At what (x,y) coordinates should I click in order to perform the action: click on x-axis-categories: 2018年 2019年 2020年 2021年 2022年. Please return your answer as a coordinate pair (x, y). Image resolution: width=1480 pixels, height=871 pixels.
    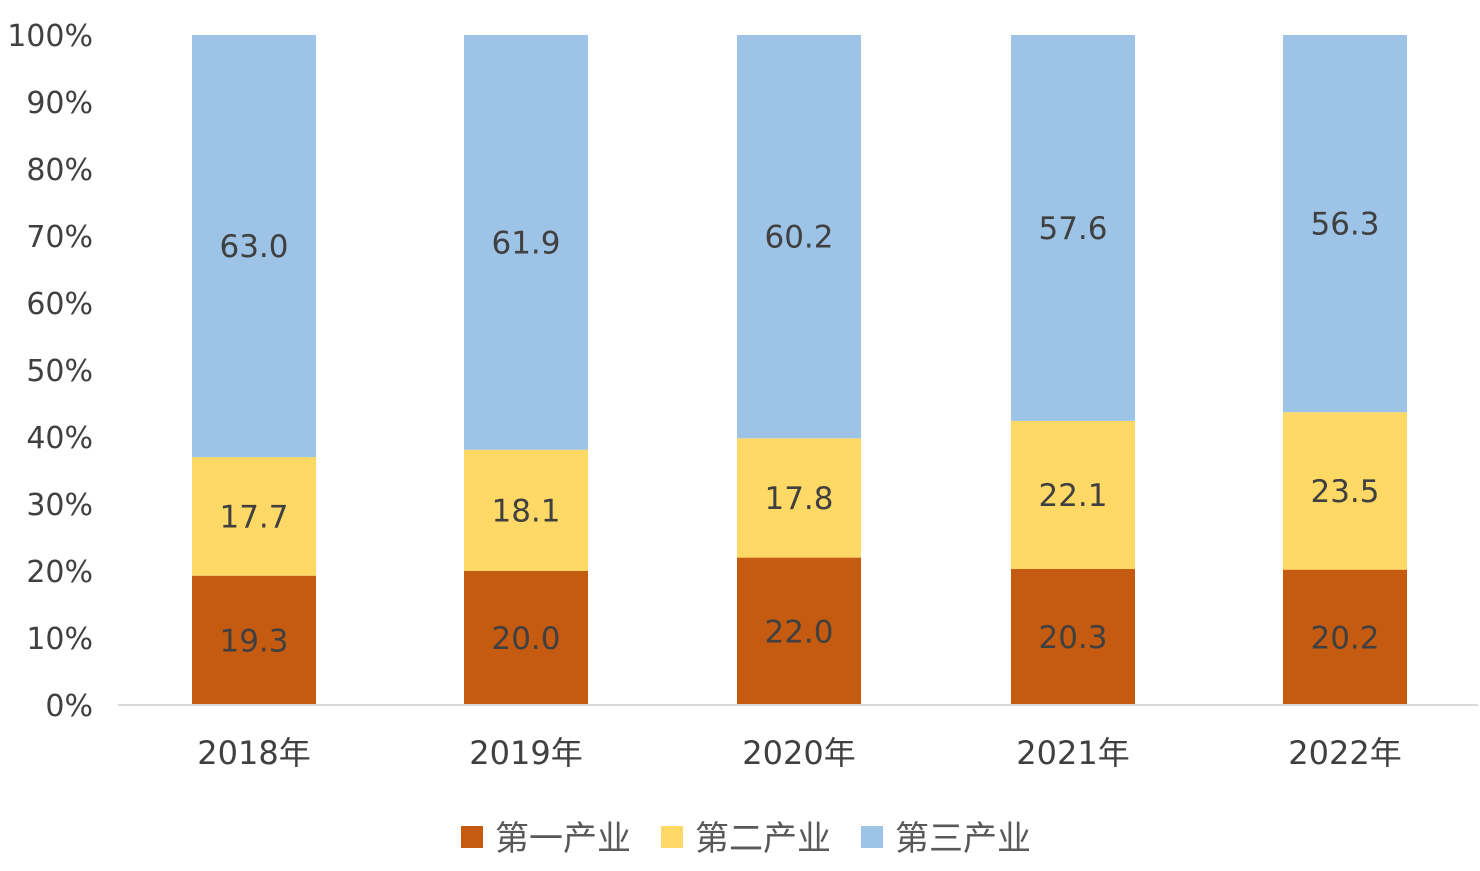
    Looking at the image, I should click on (799, 753).